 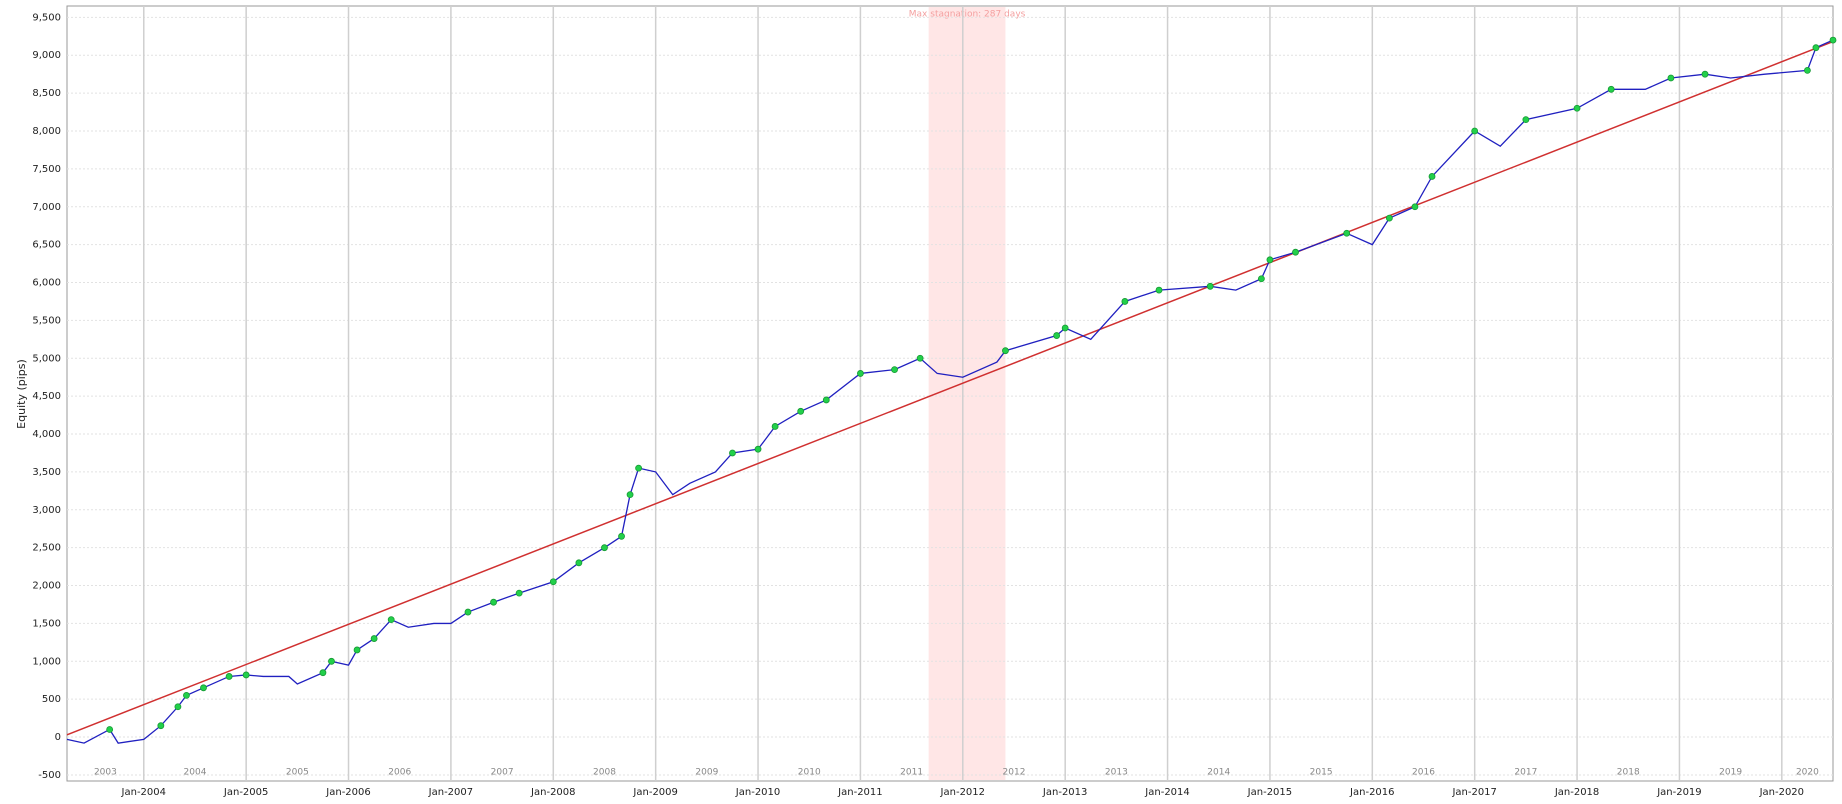 I want to click on y-tick-label: 8,500, so click(x=46, y=93).